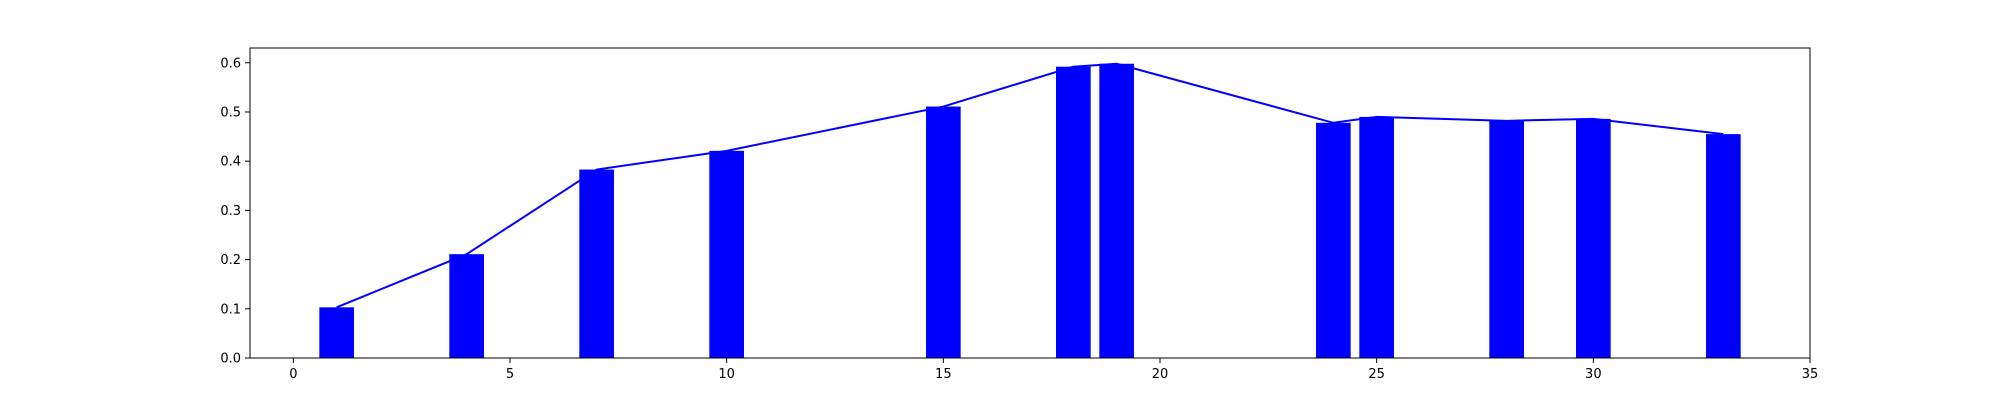 This screenshot has height=405, width=2000. Describe the element at coordinates (230, 63) in the screenshot. I see `y-tick-label-6: 0.6` at that location.